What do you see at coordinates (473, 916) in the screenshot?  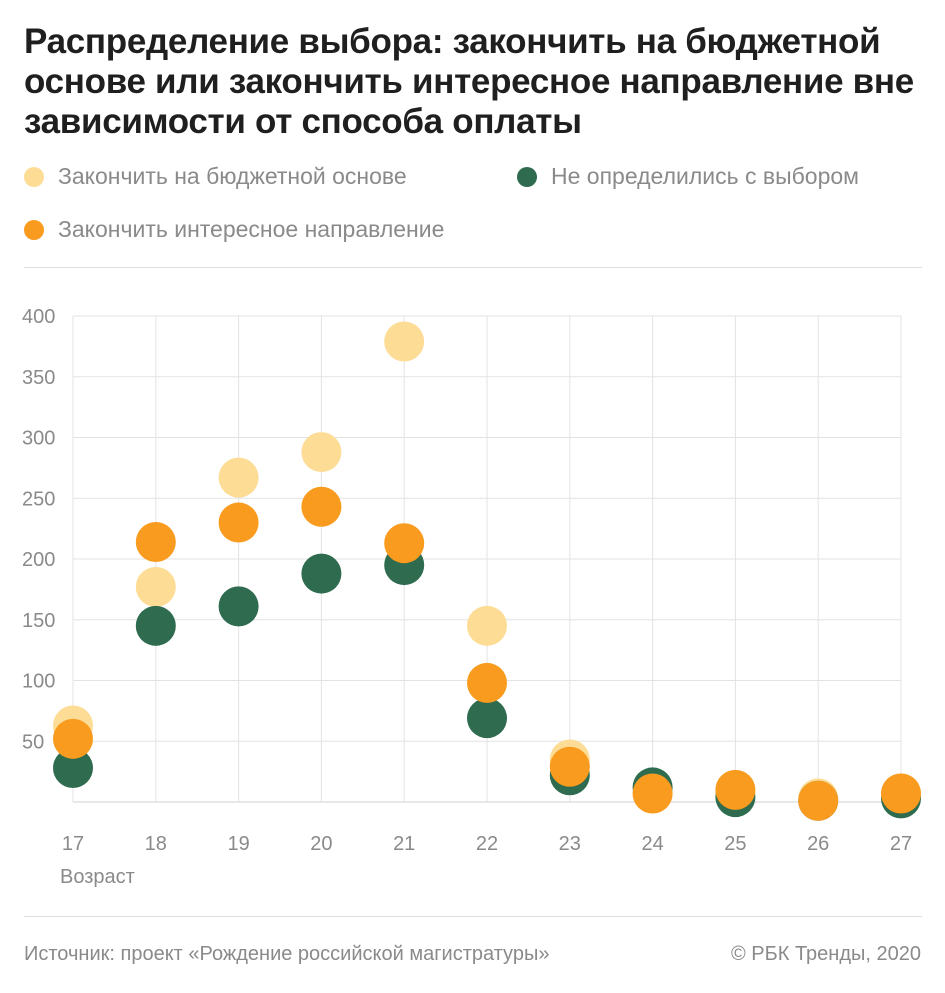 I see `bottom-divider` at bounding box center [473, 916].